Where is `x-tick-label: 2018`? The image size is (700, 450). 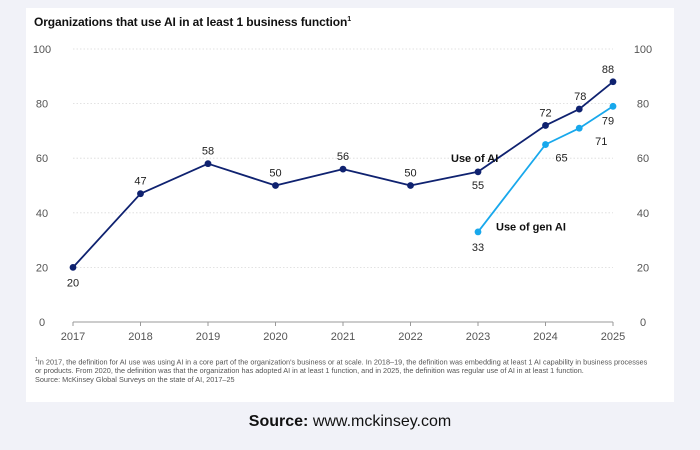 x-tick-label: 2018 is located at coordinates (140, 337).